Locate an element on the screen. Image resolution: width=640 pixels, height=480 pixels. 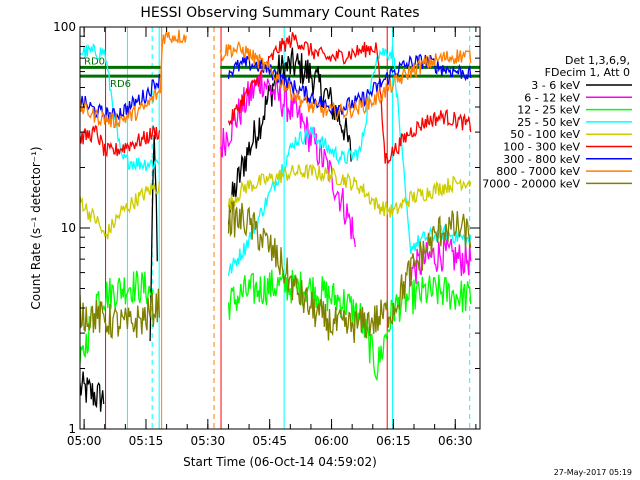
x-tick-label: 05:15 is located at coordinates (146, 441).